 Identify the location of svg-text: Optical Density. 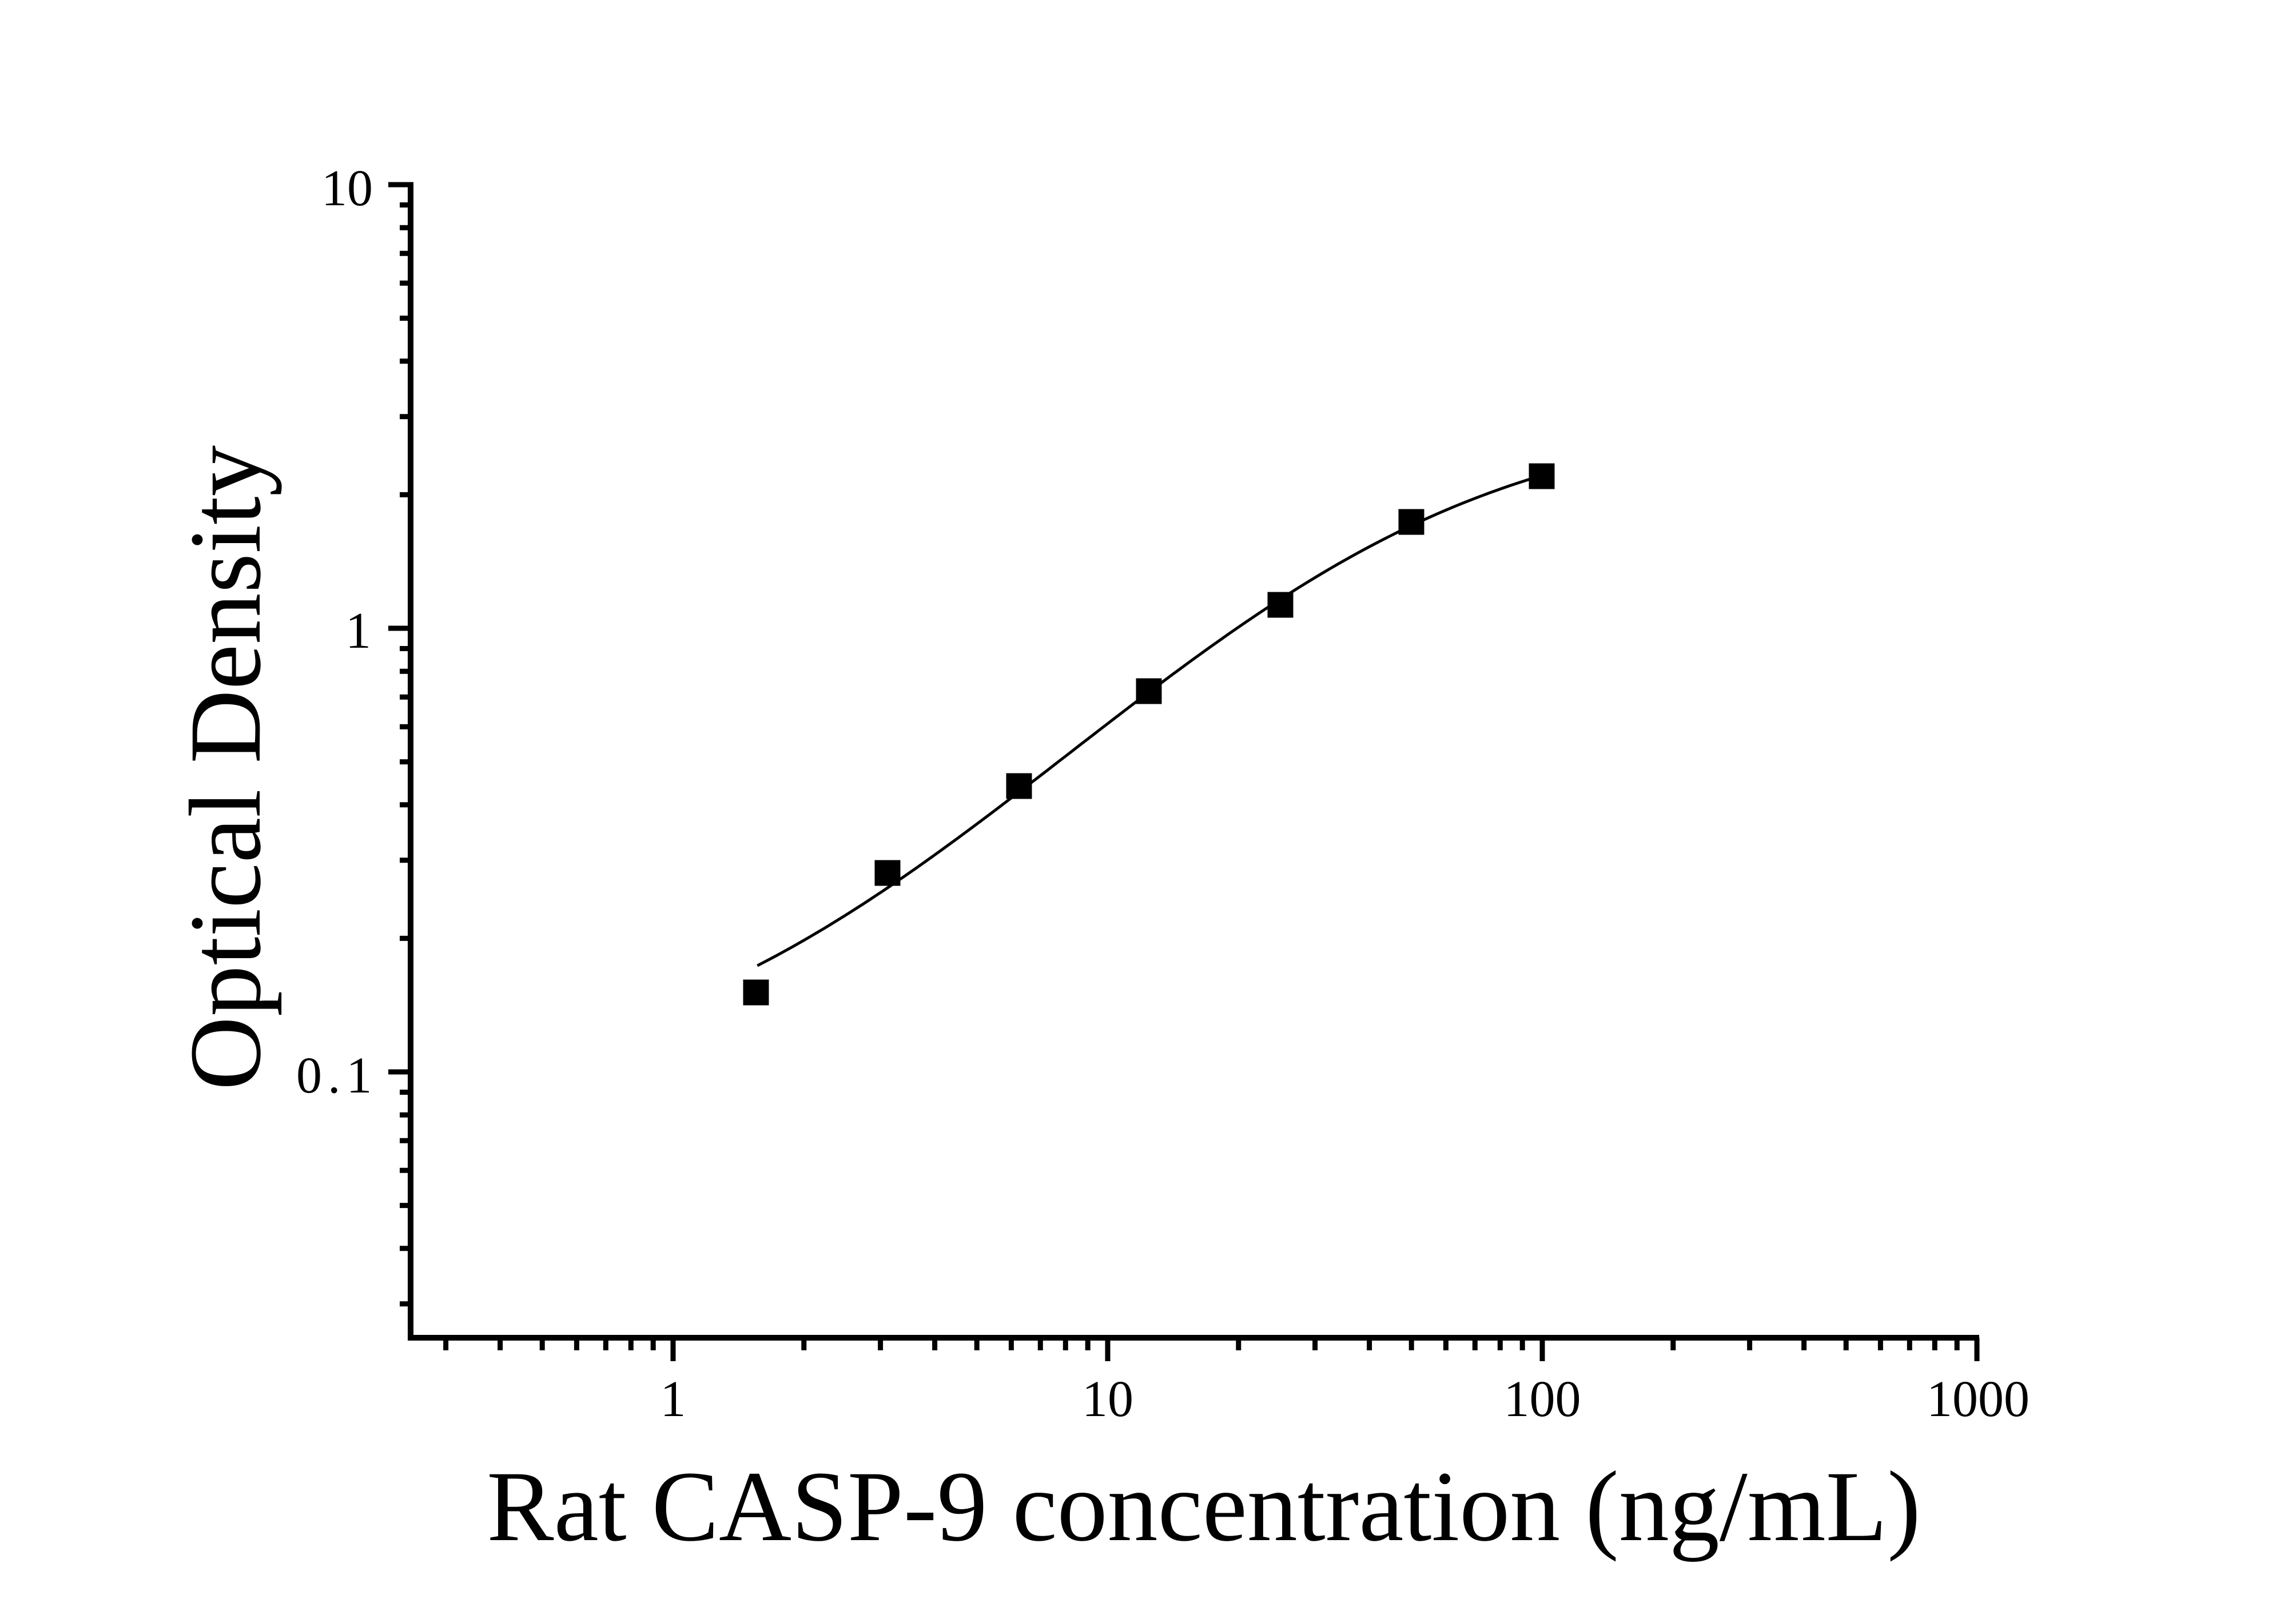
(225, 767).